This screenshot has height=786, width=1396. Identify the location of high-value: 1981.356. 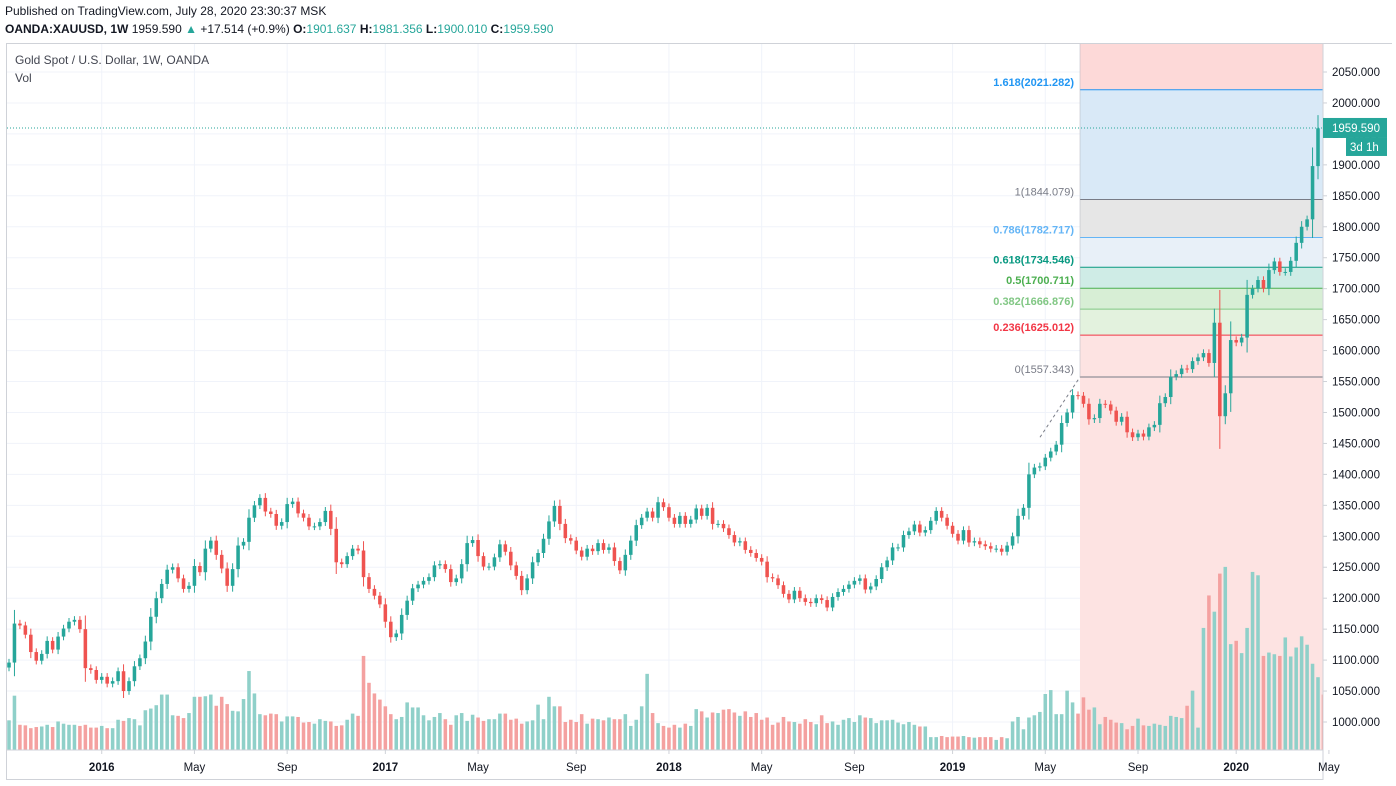
(397, 29).